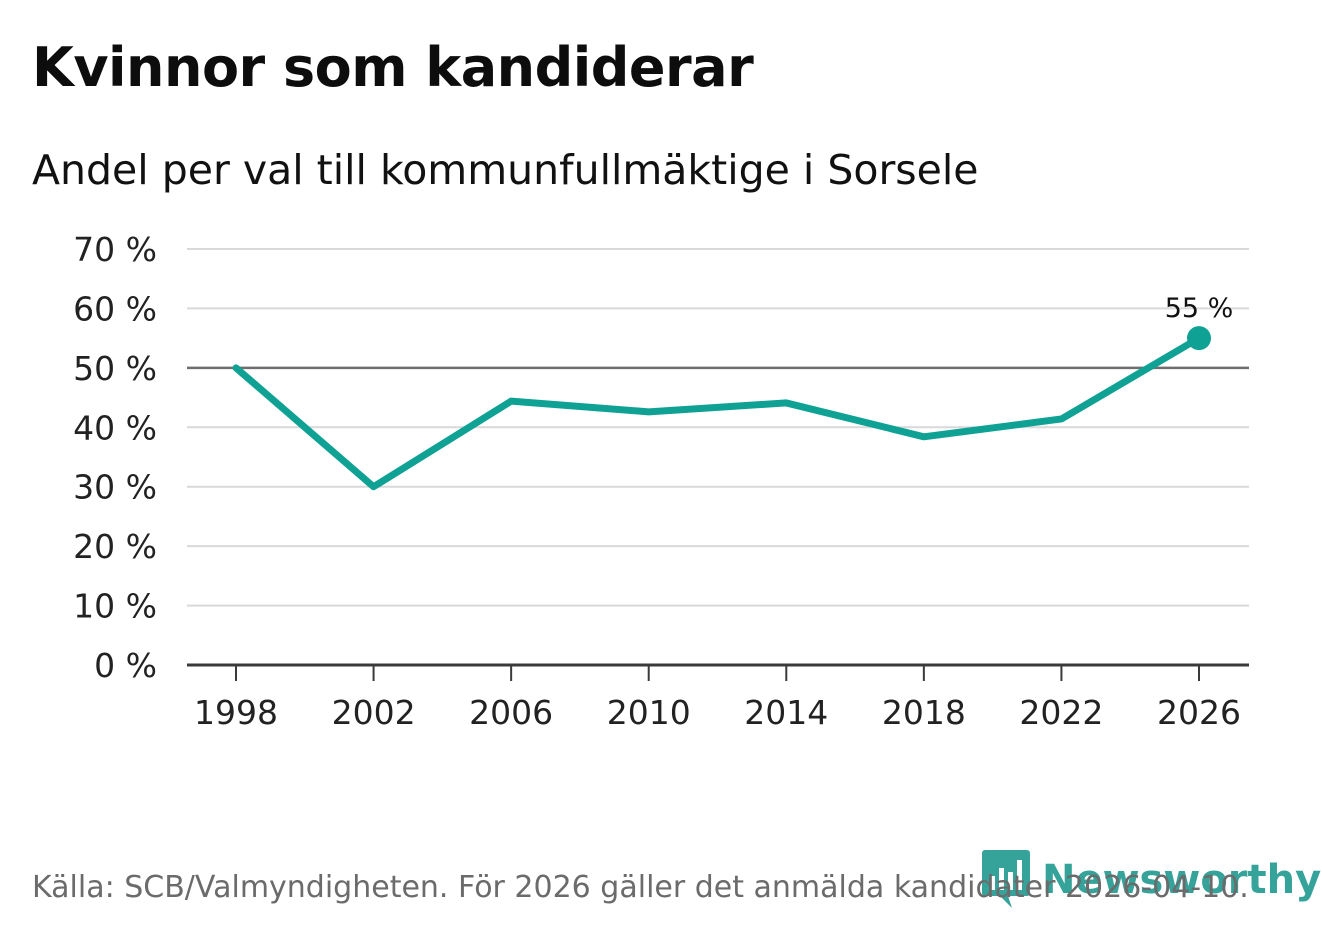 This screenshot has width=1322, height=939. I want to click on y-tick-label-20: 20 %, so click(115, 546).